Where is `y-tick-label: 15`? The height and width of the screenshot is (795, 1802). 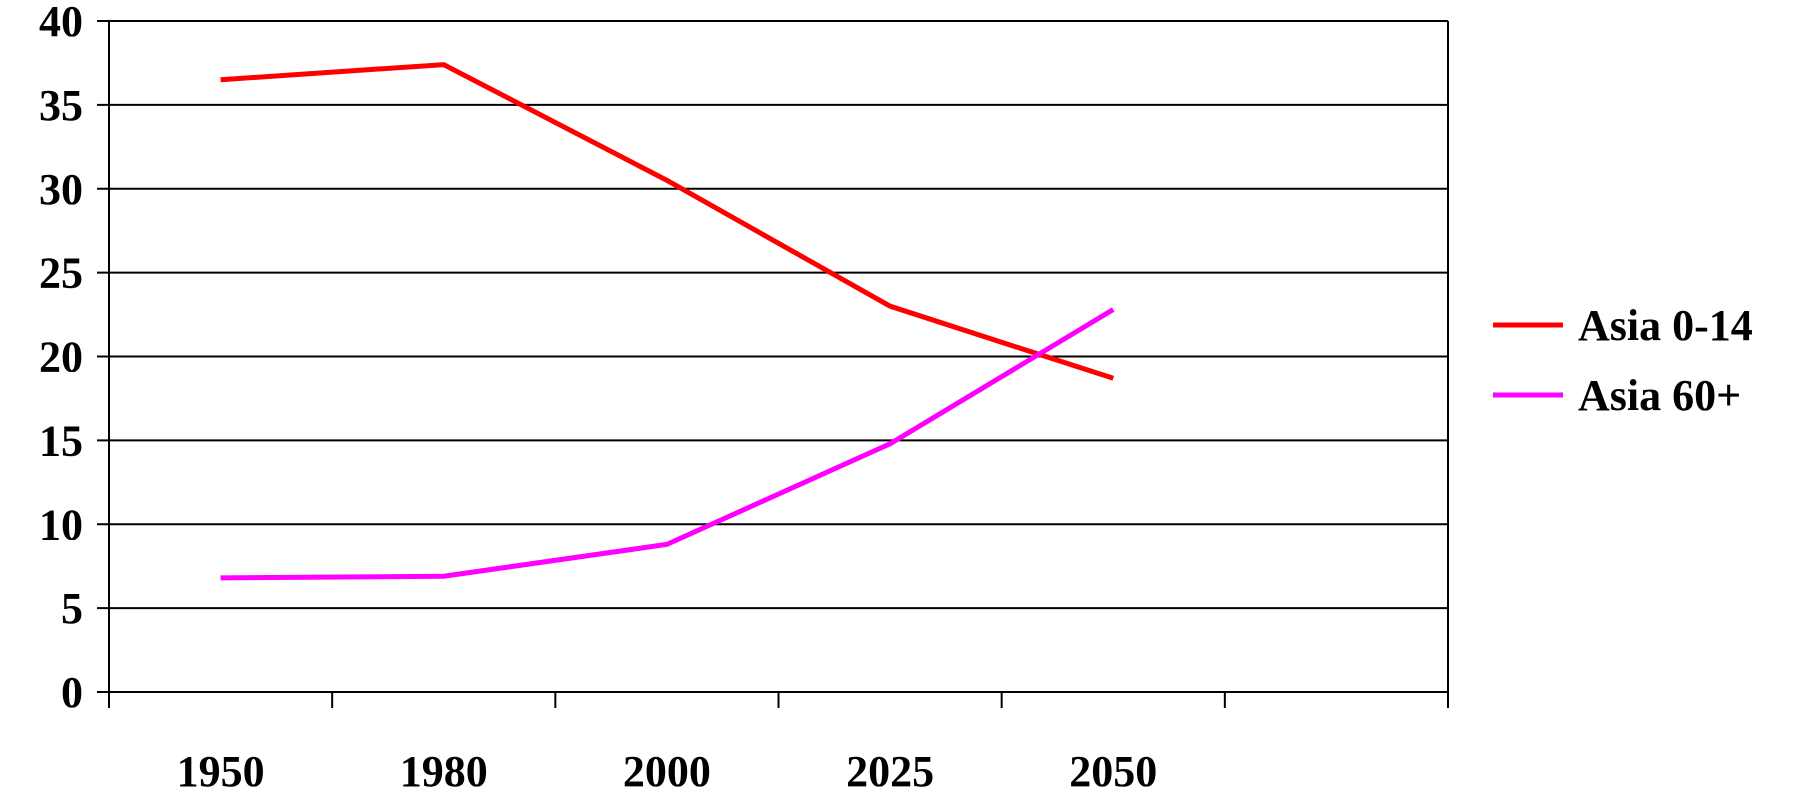 y-tick-label: 15 is located at coordinates (61, 440).